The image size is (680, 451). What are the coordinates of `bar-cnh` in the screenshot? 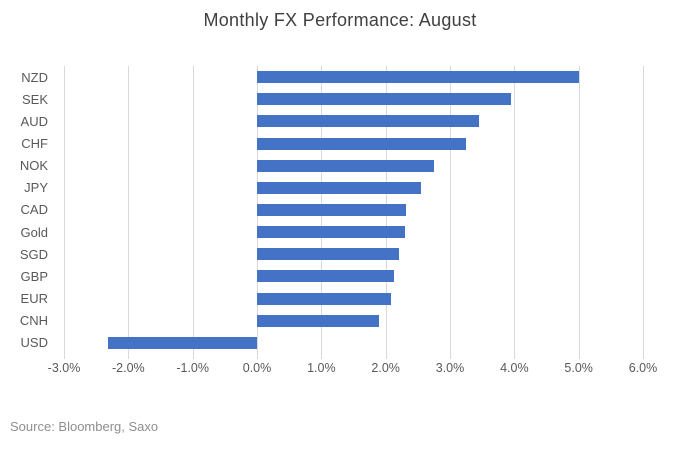 It's located at (318, 320).